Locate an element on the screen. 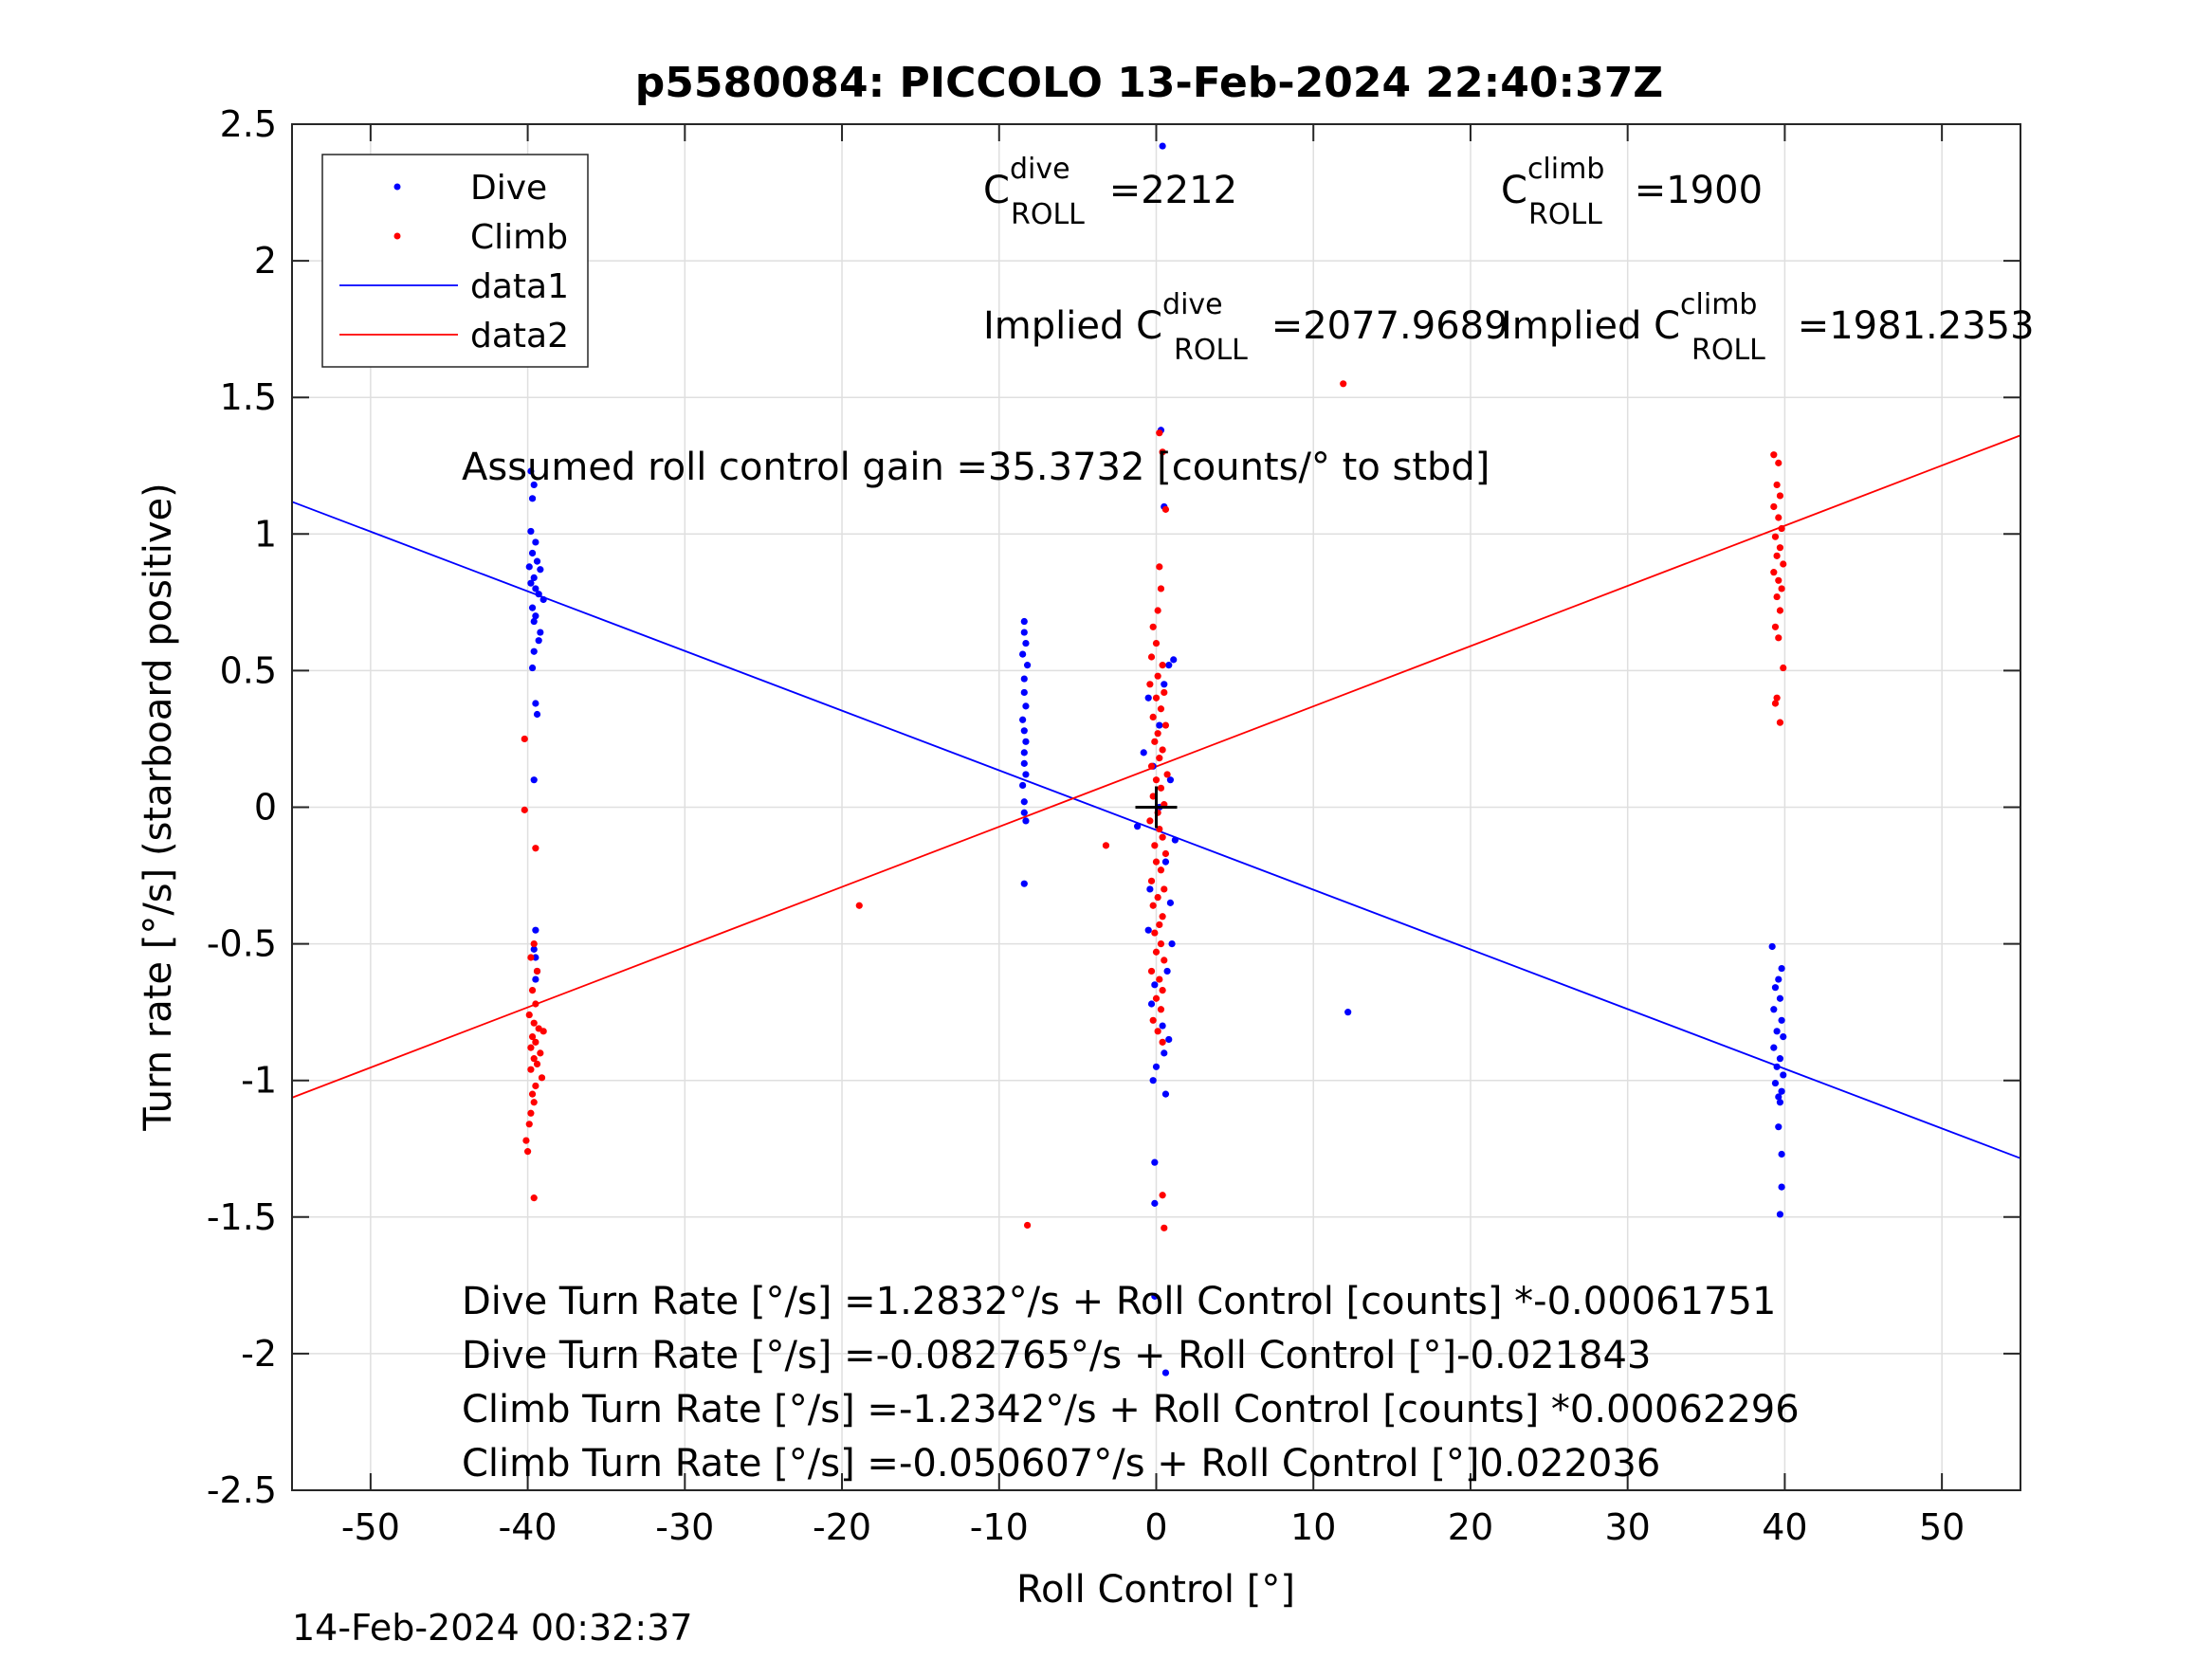  legend-box is located at coordinates (455, 261).